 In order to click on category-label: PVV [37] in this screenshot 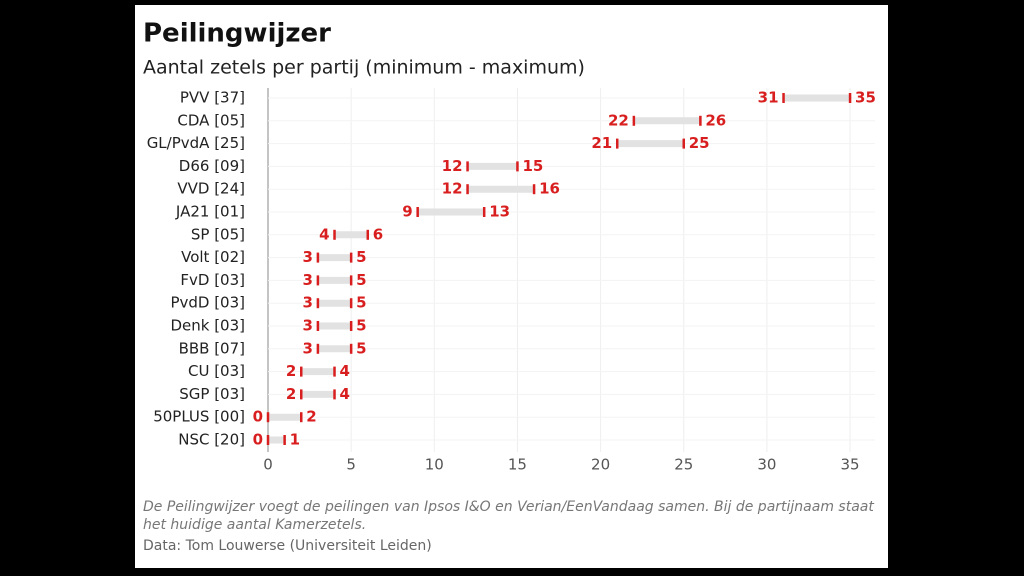, I will do `click(212, 98)`.